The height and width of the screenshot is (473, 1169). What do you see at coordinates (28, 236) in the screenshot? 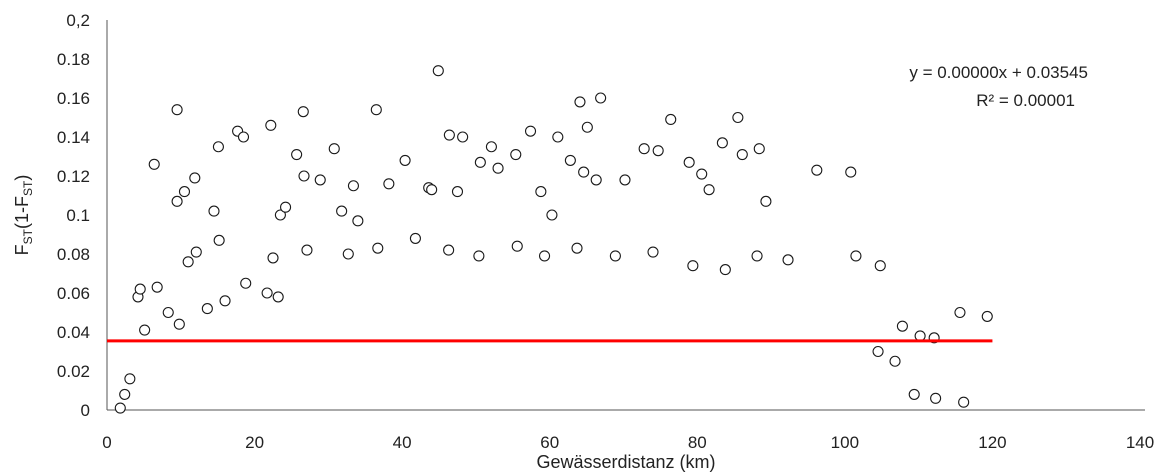
I see `y-axis-title-sub1: ST` at bounding box center [28, 236].